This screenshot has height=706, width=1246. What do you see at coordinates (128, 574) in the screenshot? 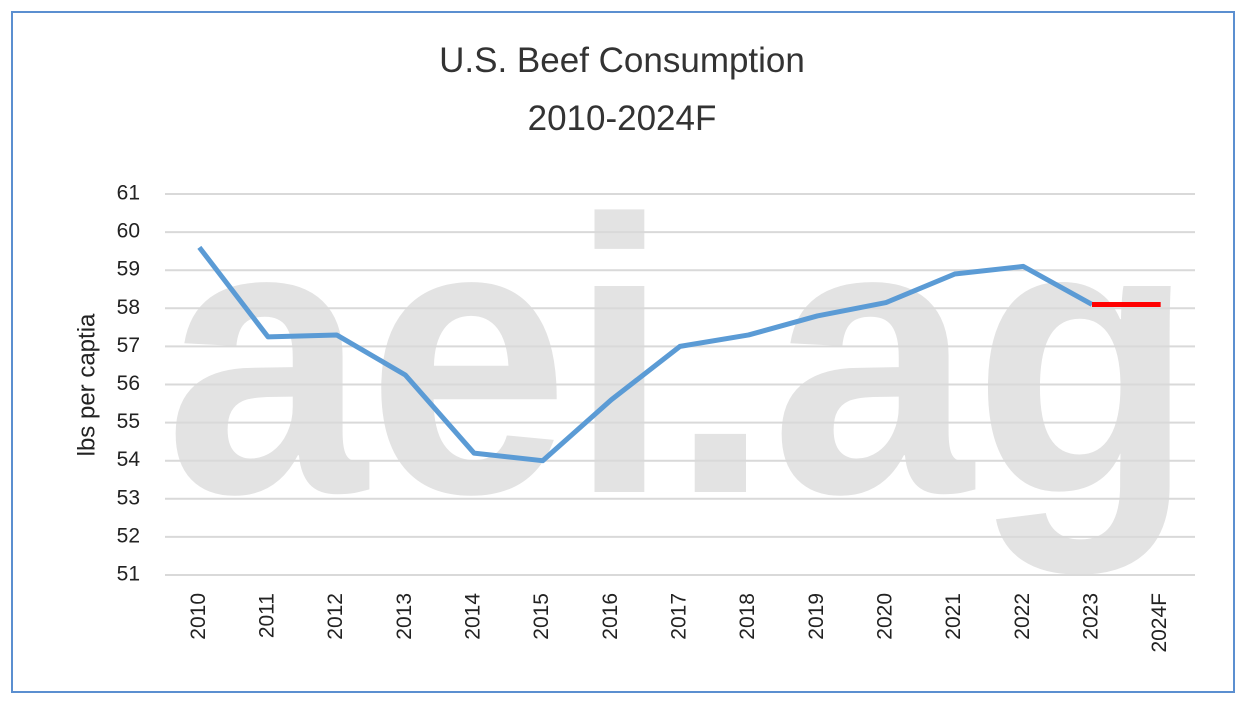
I see `y-tick-label: 51` at bounding box center [128, 574].